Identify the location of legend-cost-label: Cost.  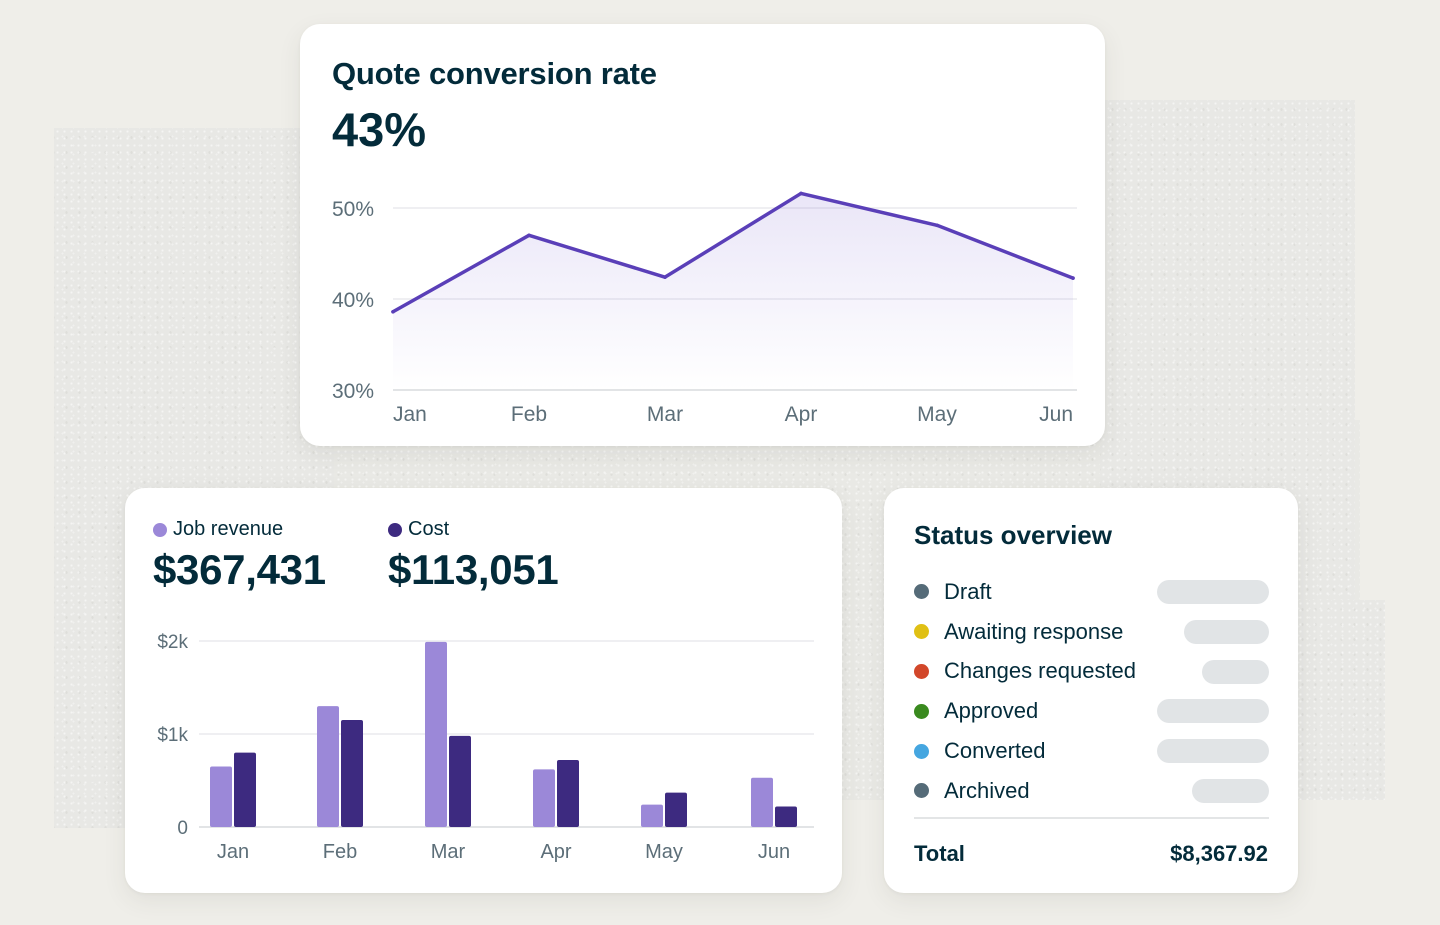
(429, 529).